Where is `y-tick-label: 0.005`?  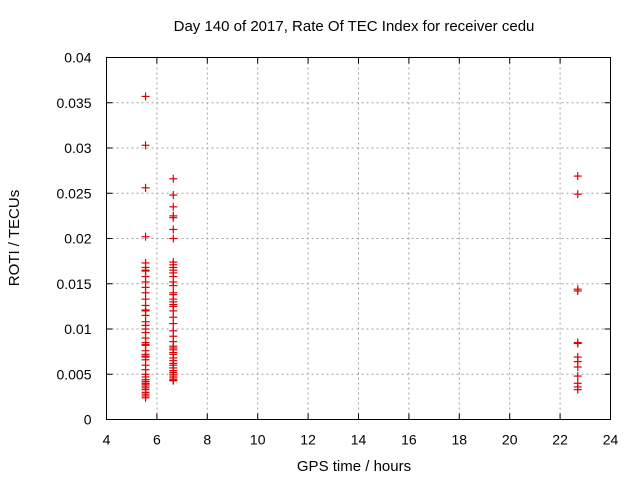
y-tick-label: 0.005 is located at coordinates (73, 374).